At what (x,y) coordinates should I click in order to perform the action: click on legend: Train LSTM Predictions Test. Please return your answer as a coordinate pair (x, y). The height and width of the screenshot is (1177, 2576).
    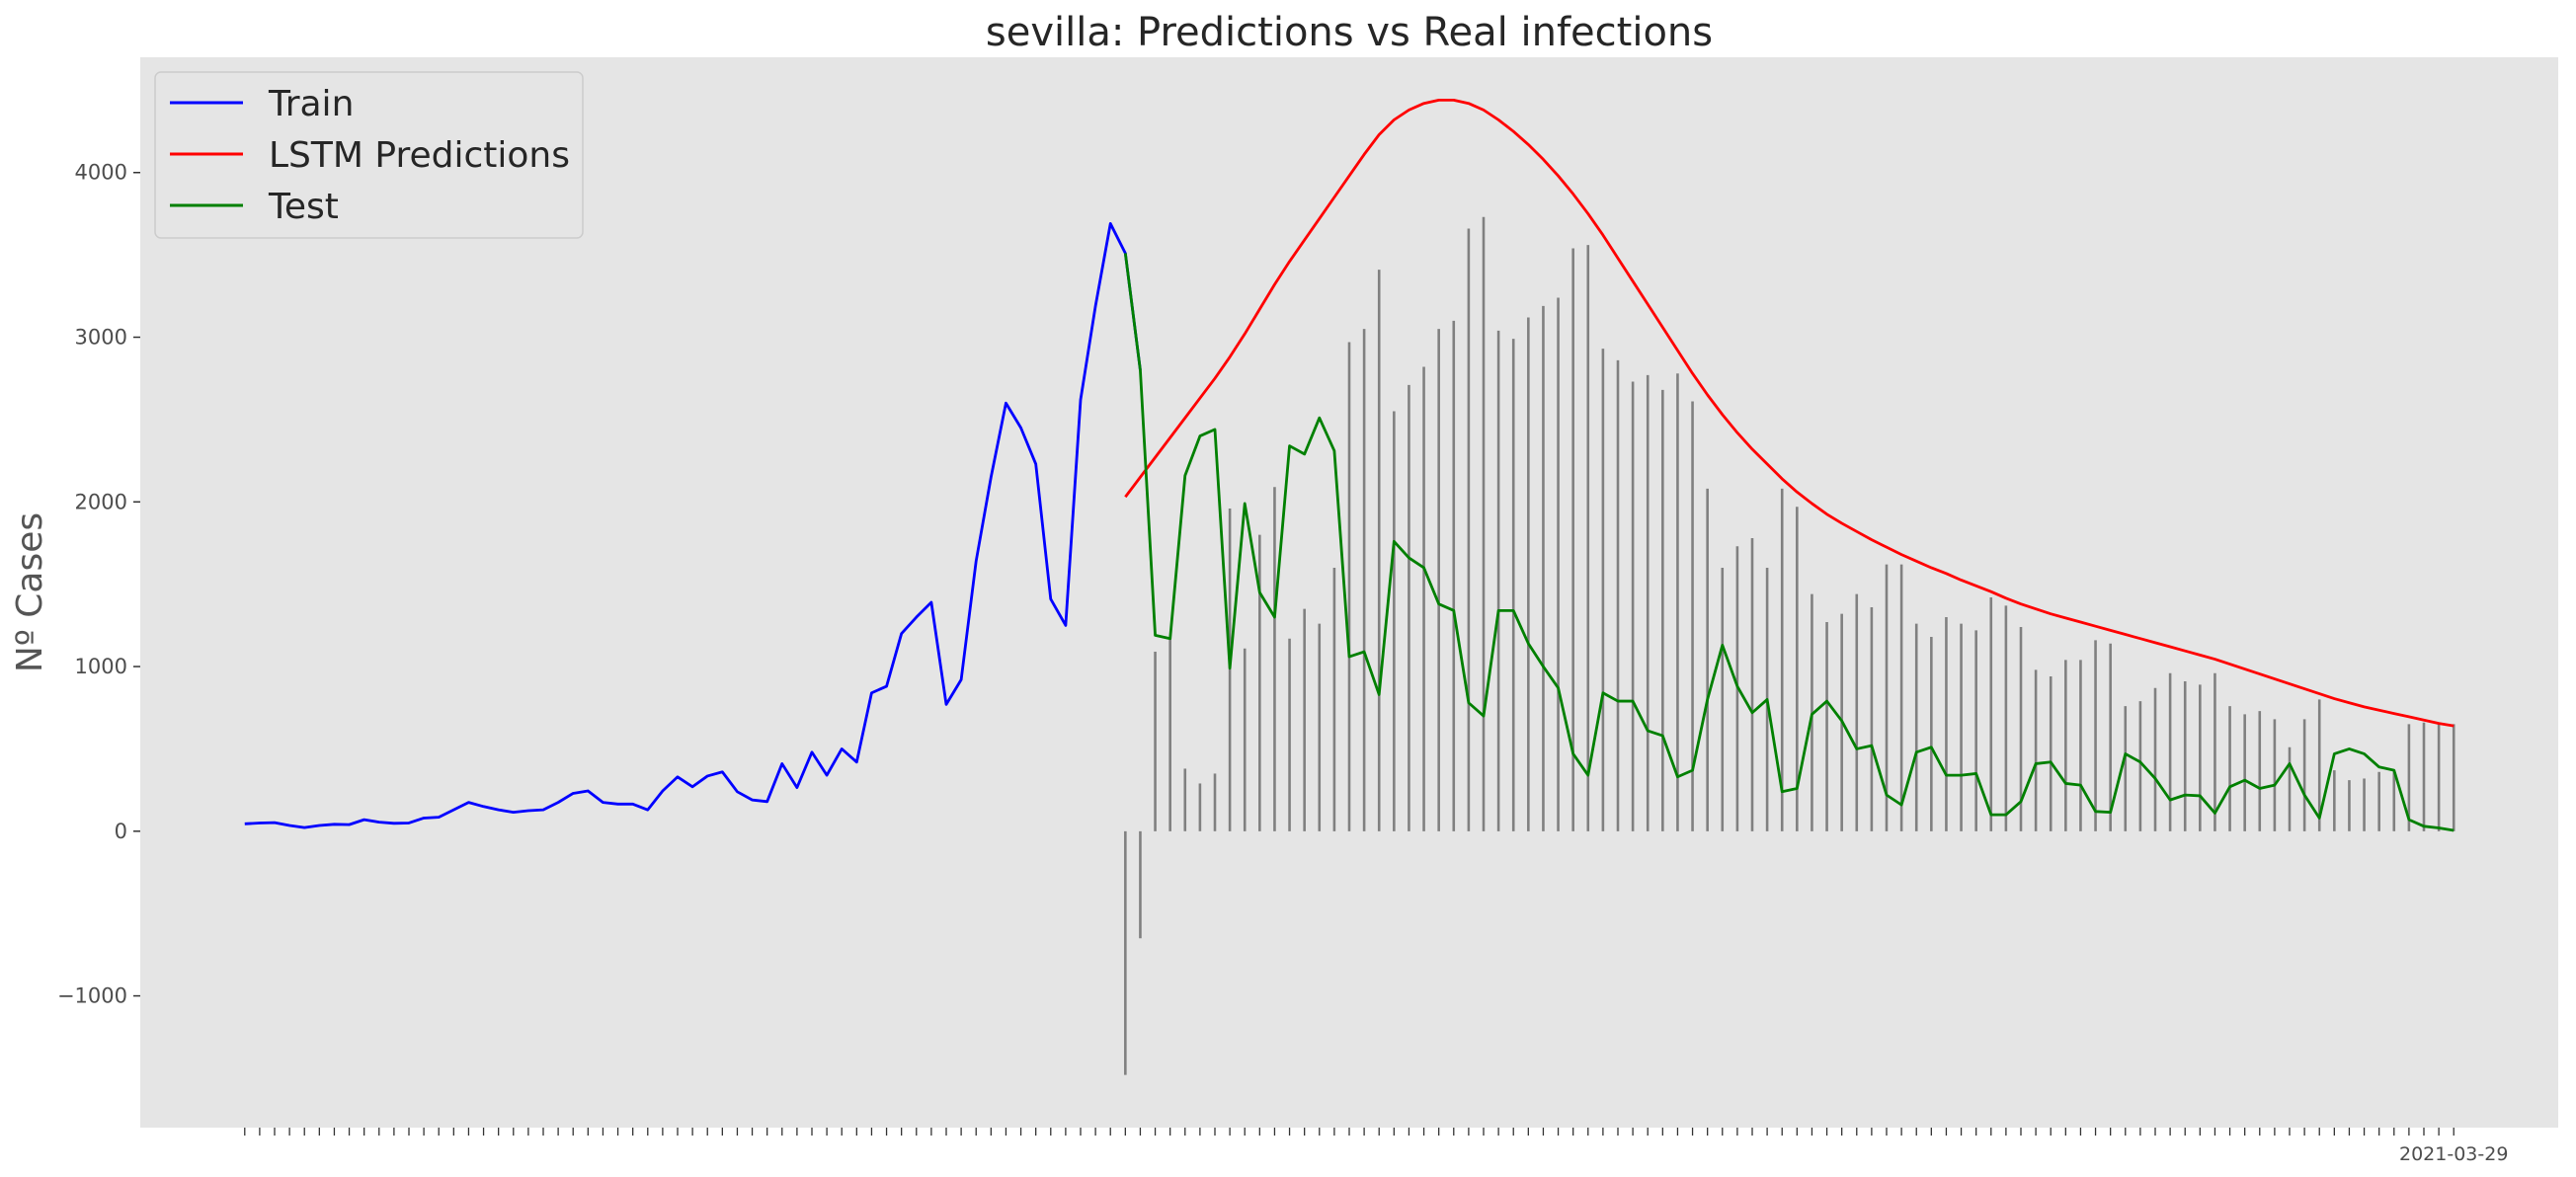
    Looking at the image, I should click on (369, 155).